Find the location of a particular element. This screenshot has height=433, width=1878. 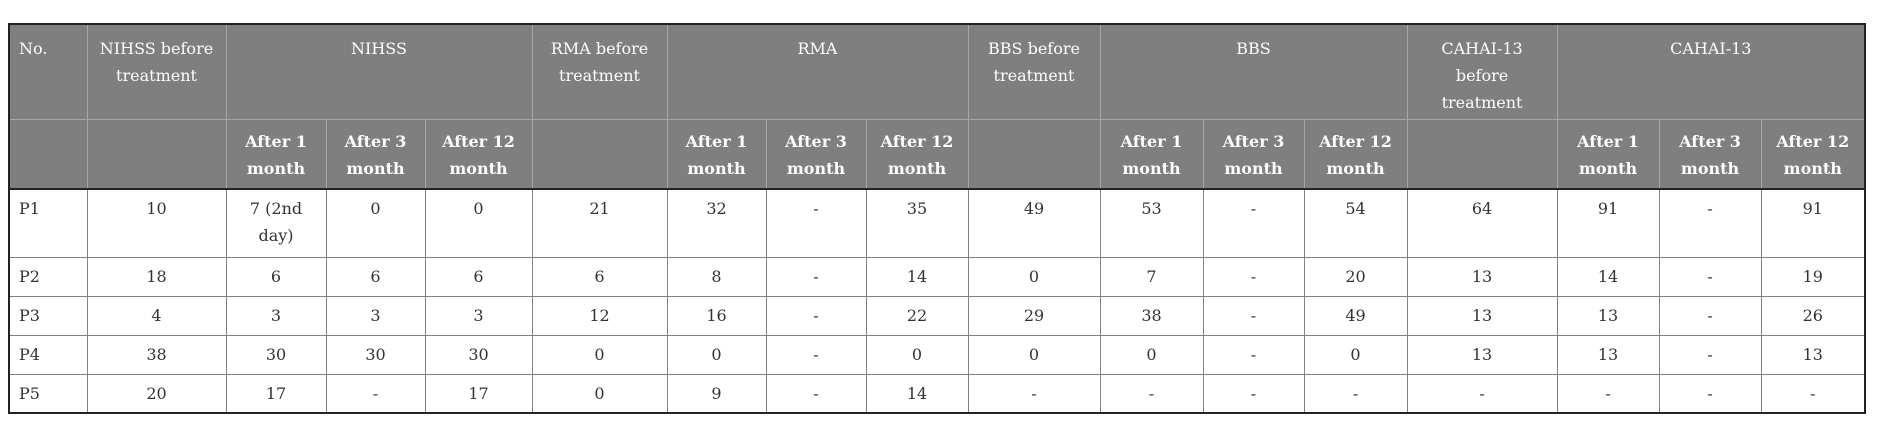

row-label-cell: P1 is located at coordinates (48, 223).